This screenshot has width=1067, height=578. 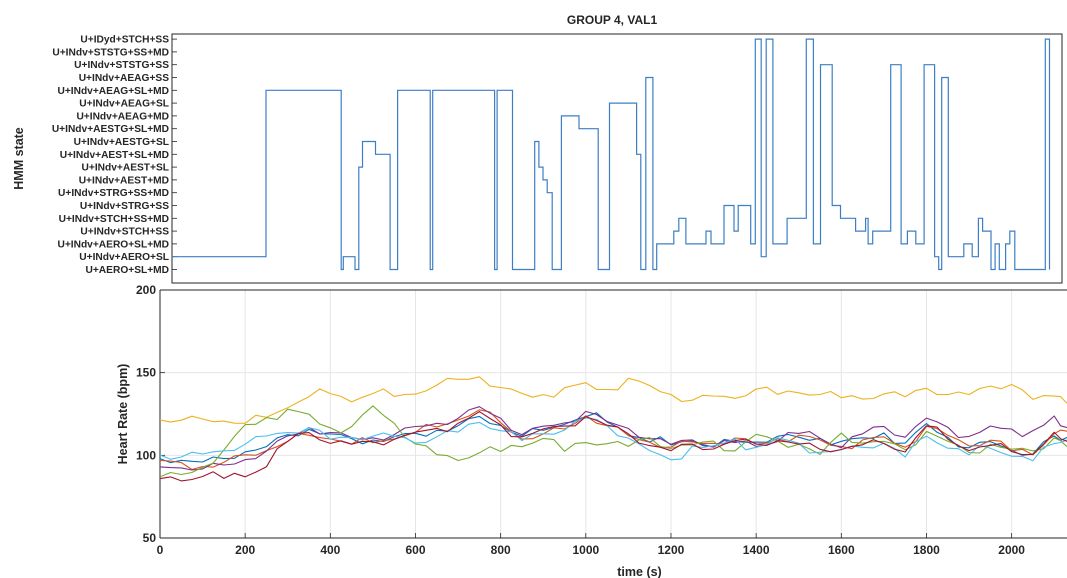 What do you see at coordinates (128, 270) in the screenshot?
I see `state-tick-label: U+AERO+SL+MD` at bounding box center [128, 270].